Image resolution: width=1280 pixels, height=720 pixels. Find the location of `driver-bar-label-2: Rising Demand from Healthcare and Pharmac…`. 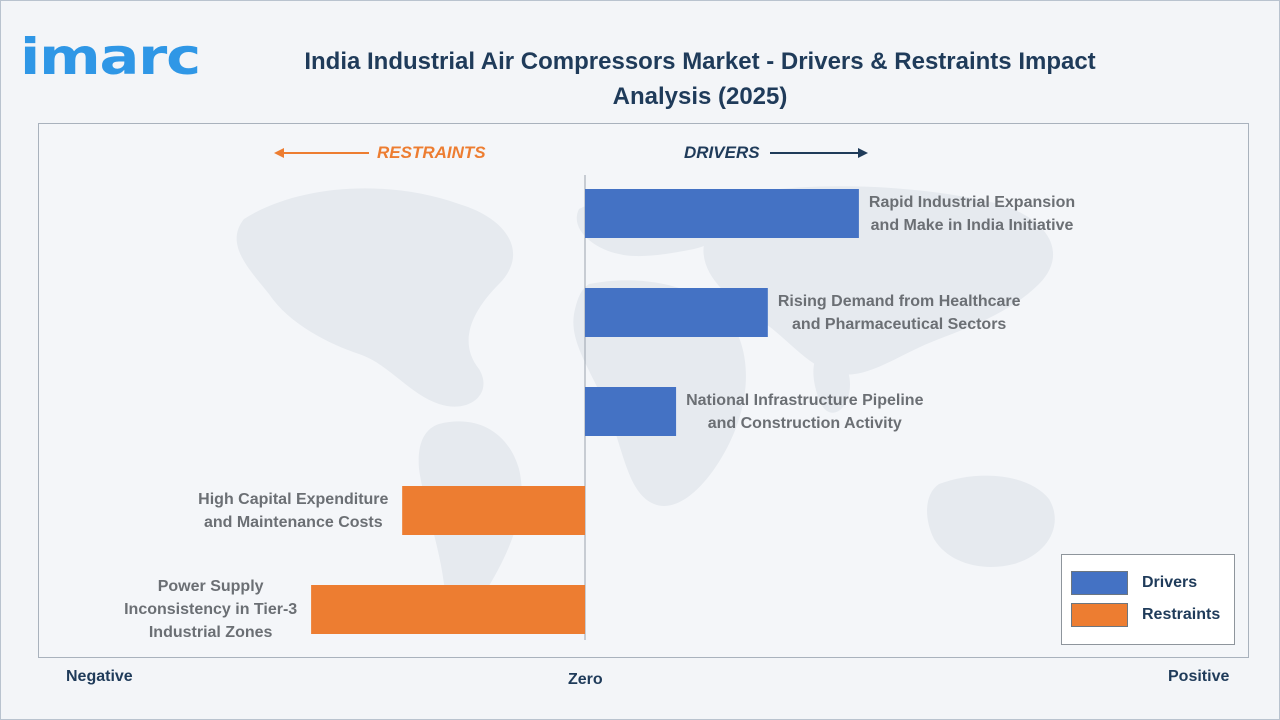

driver-bar-label-2: Rising Demand from Healthcare and Pharmac… is located at coordinates (899, 312).